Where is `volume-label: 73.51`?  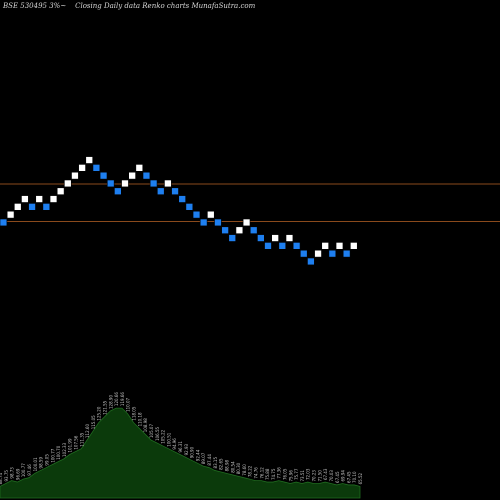
volume-label: 73.51 is located at coordinates (302, 476).